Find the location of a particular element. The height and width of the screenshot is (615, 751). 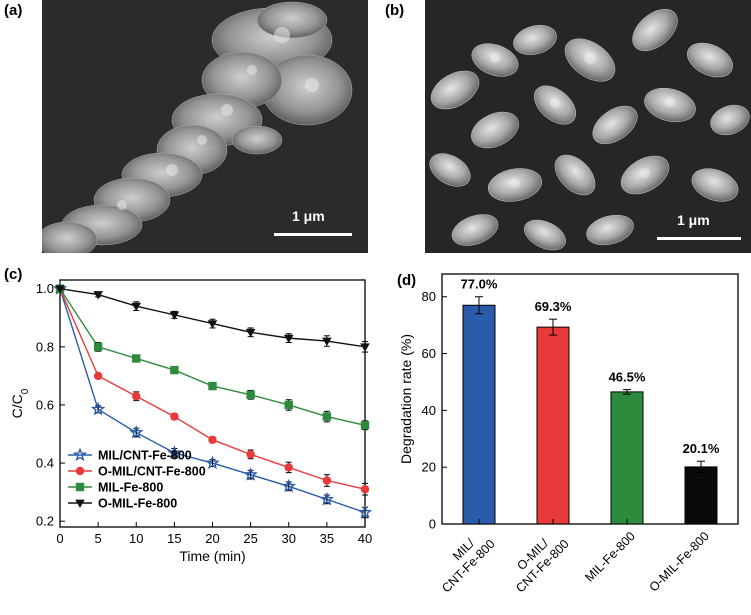

value-label: 46.5% is located at coordinates (627, 377).